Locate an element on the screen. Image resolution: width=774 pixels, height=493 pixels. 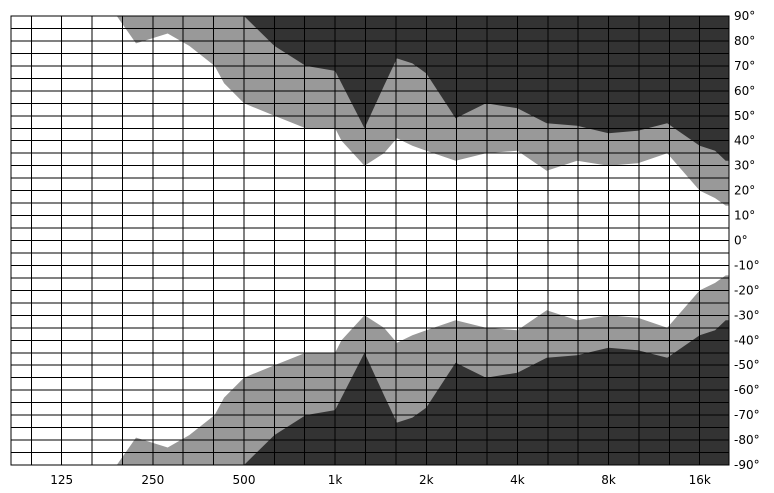
x-tick-label: 16k is located at coordinates (700, 480).